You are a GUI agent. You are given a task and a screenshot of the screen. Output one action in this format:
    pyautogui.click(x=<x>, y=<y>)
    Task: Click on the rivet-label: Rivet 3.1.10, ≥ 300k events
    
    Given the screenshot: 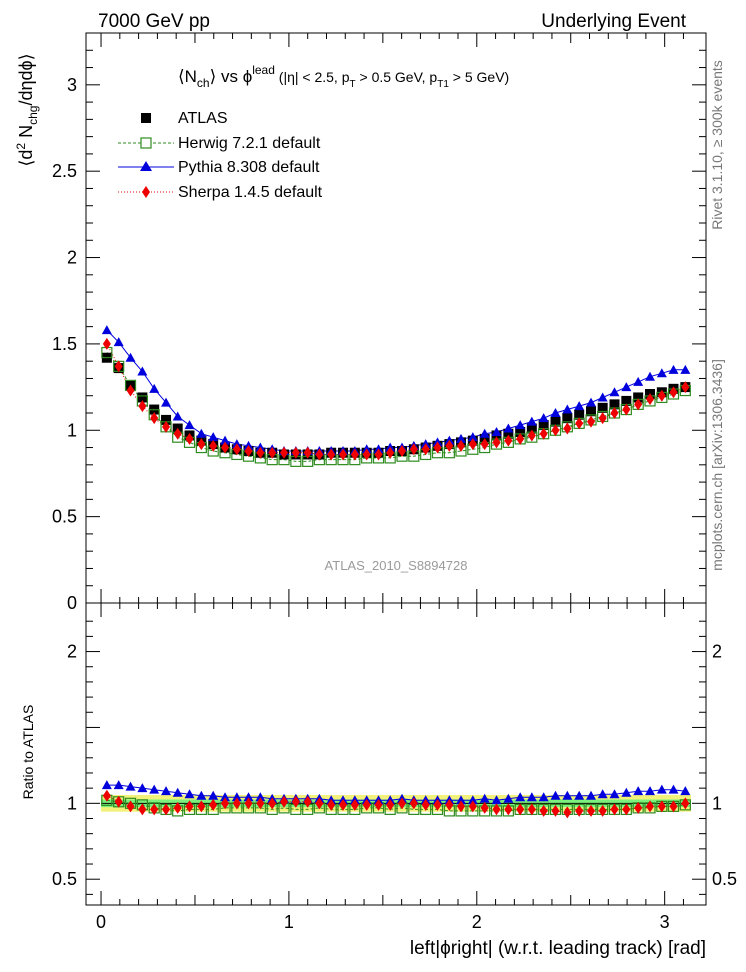 What is the action you would take?
    pyautogui.click(x=717, y=145)
    